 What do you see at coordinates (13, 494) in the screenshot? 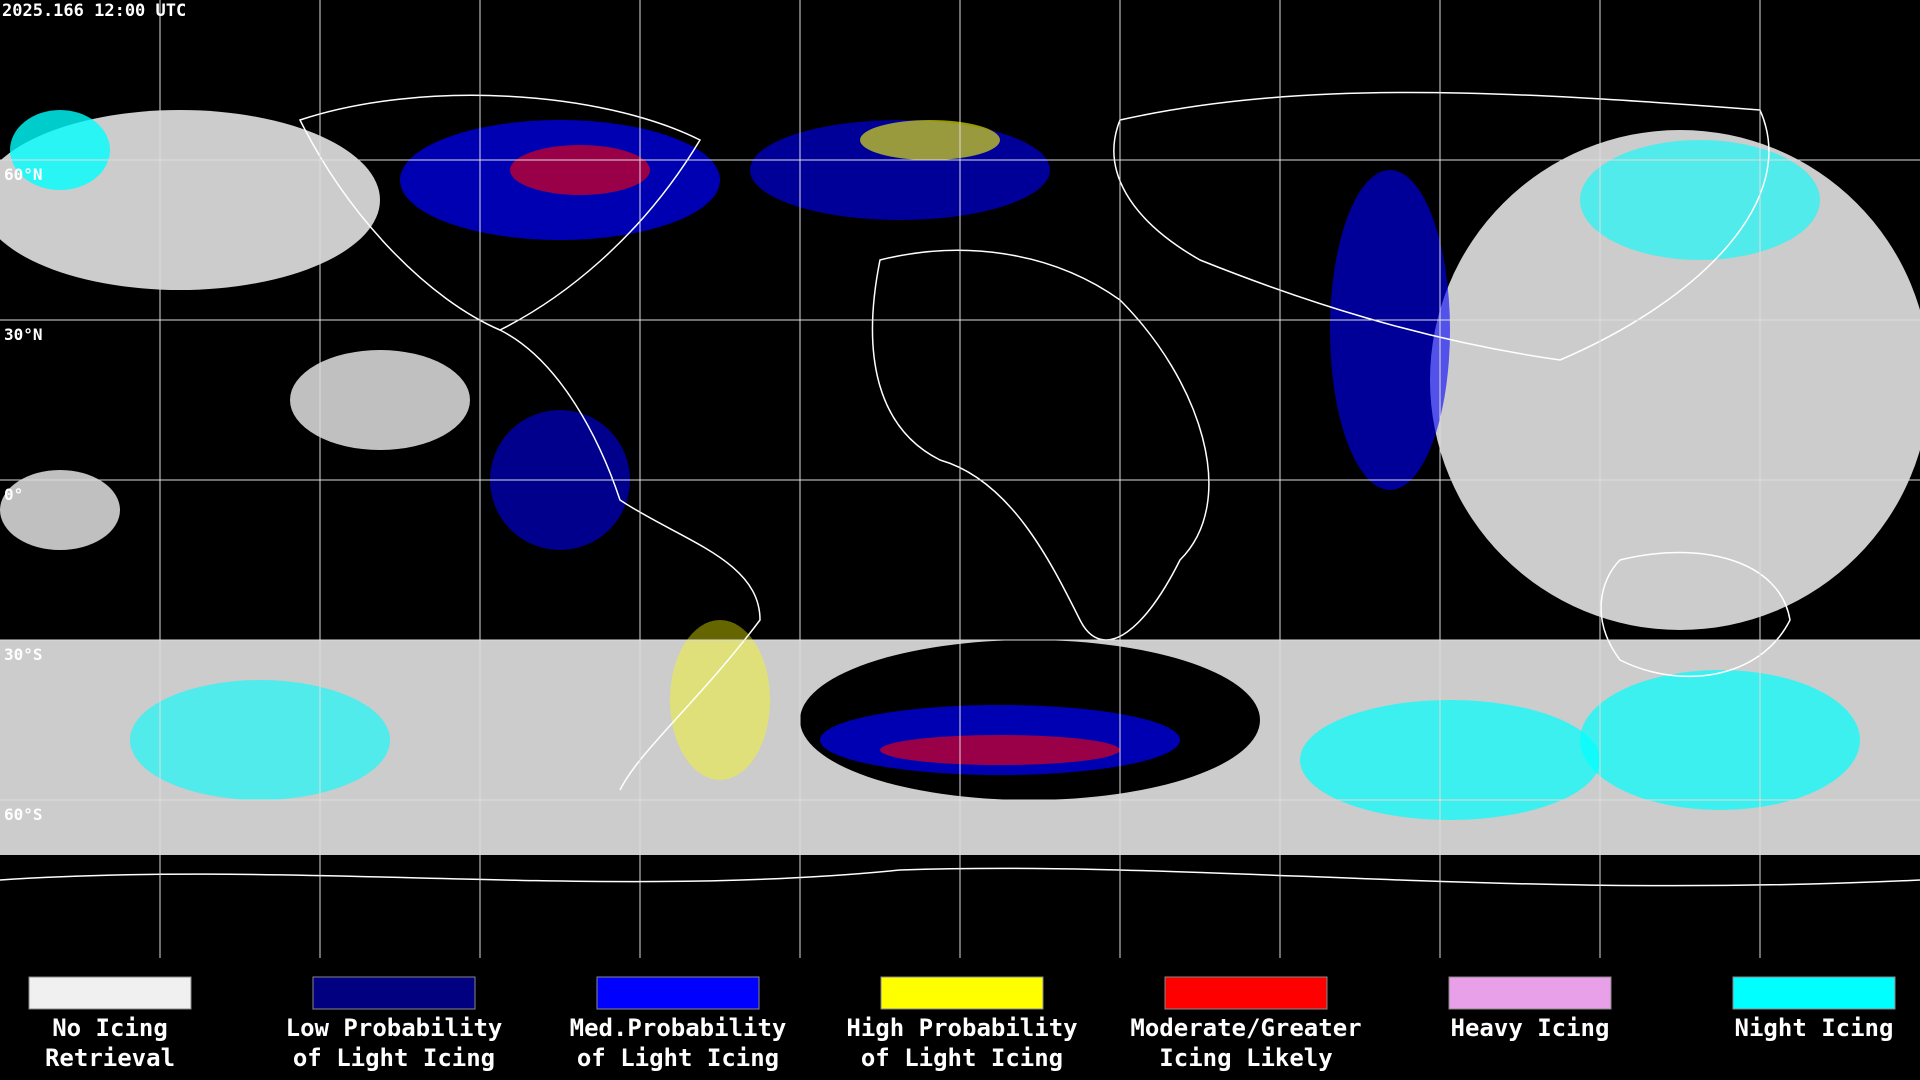
I see `latitude-label: 0°` at bounding box center [13, 494].